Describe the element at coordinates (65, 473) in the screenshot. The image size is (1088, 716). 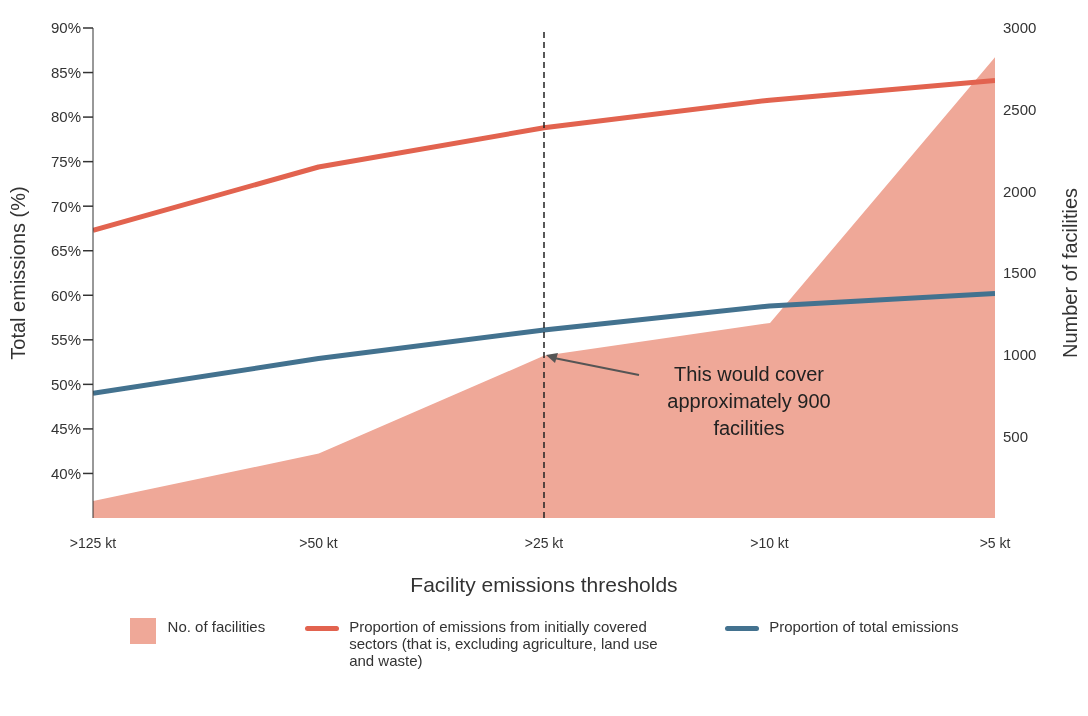
I see `y-tick-label: 40%` at that location.